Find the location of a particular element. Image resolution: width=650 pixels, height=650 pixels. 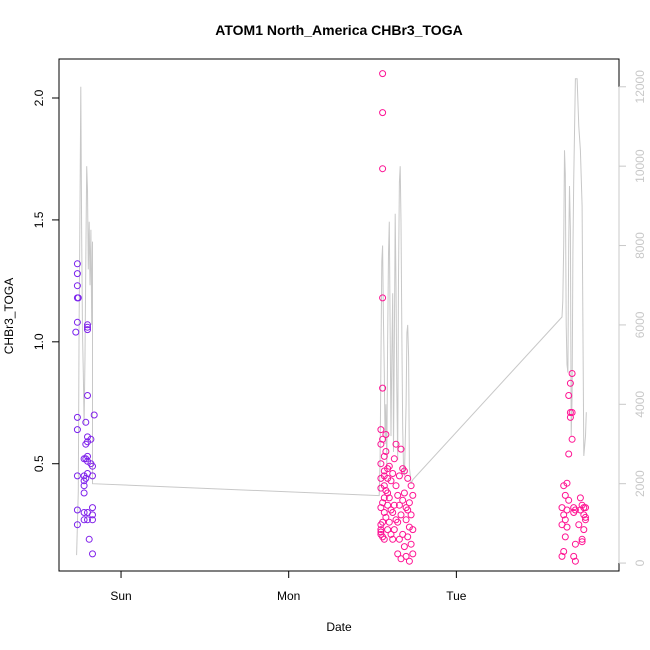

x-tick-label: Sun is located at coordinates (120, 596).